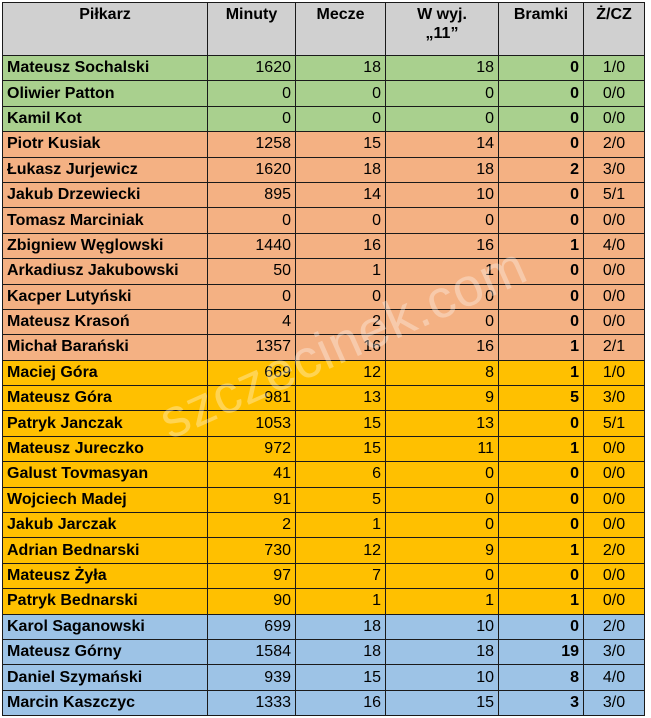 Image resolution: width=651 pixels, height=718 pixels. What do you see at coordinates (541, 677) in the screenshot?
I see `goals-cell: 8` at bounding box center [541, 677].